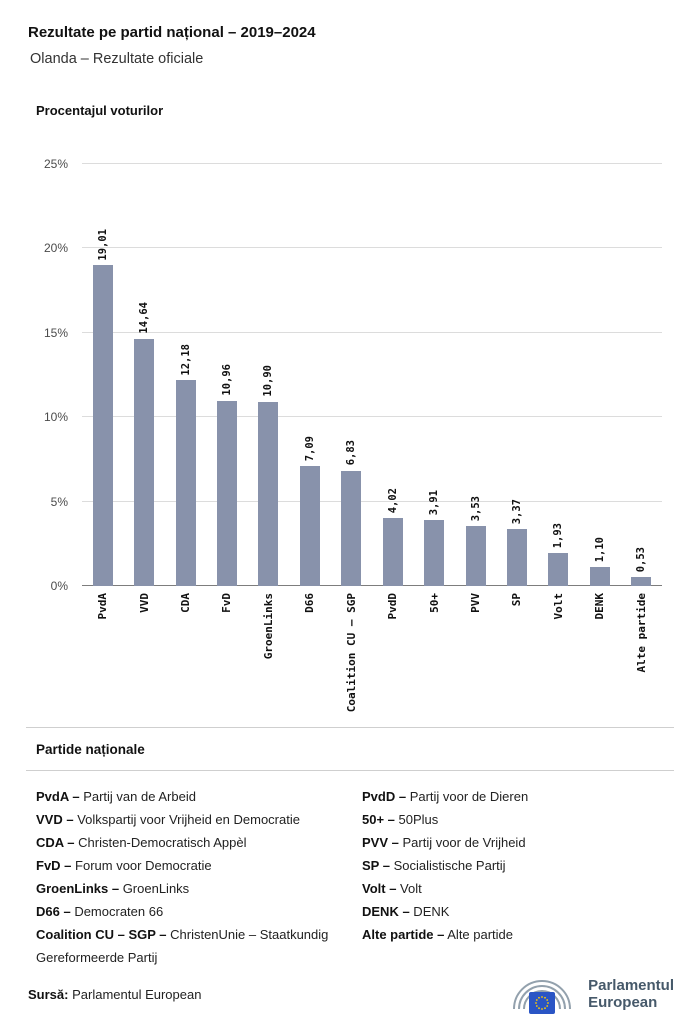 This screenshot has height=1028, width=700. Describe the element at coordinates (641, 559) in the screenshot. I see `bar-value-label: 0,53` at that location.